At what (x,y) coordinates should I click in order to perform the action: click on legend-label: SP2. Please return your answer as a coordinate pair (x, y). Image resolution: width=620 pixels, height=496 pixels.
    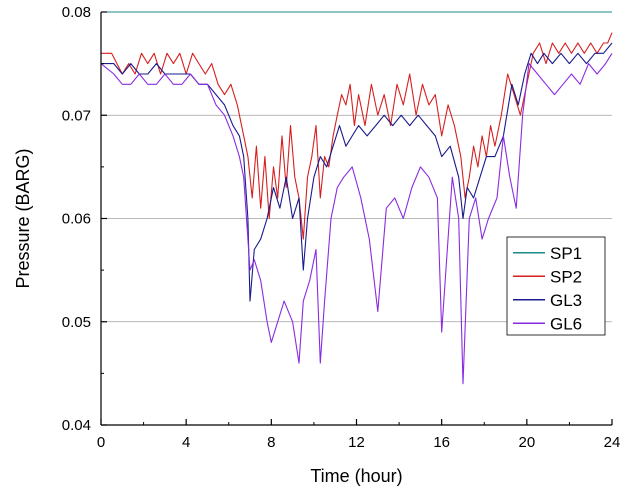
    Looking at the image, I should click on (566, 276).